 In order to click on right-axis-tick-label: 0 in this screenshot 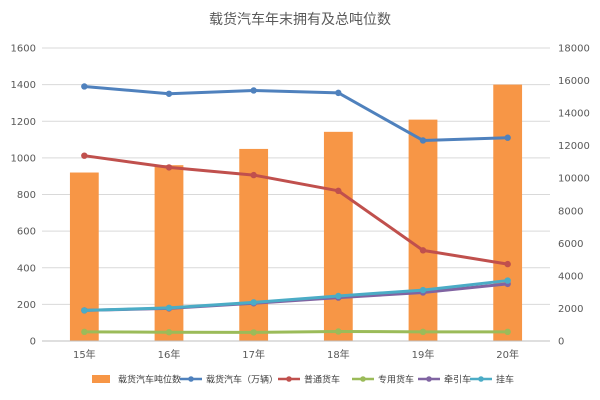, I will do `click(561, 342)`.